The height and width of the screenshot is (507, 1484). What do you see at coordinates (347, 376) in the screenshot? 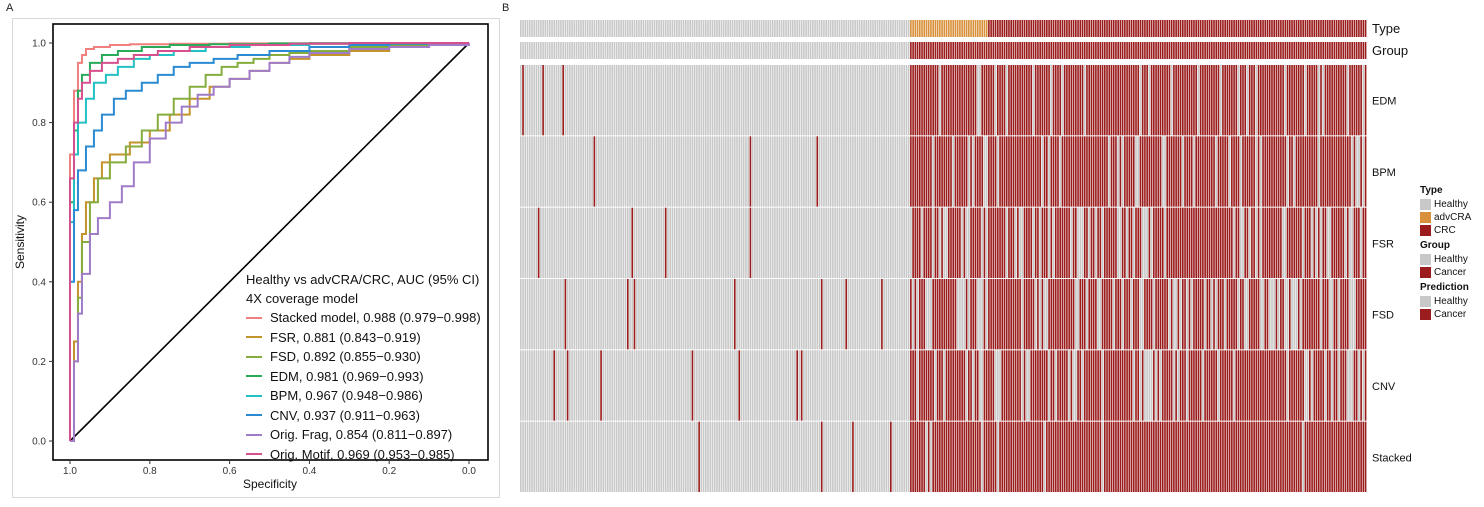
I see `legend-label: EDM, 0.981 (0.969−0.993)` at bounding box center [347, 376].